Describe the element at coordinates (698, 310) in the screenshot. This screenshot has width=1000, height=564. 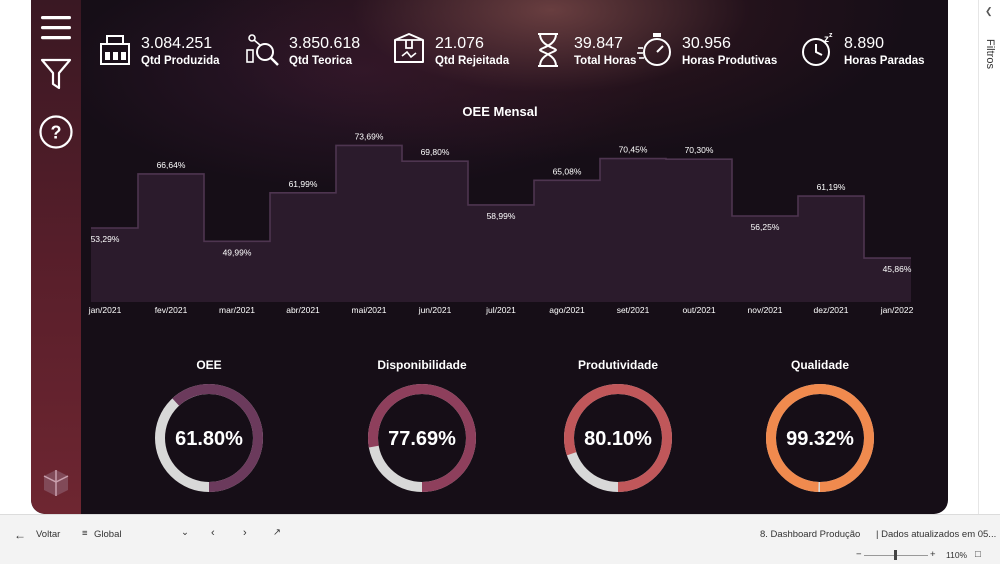
I see `x-tick-label: out/2021` at that location.